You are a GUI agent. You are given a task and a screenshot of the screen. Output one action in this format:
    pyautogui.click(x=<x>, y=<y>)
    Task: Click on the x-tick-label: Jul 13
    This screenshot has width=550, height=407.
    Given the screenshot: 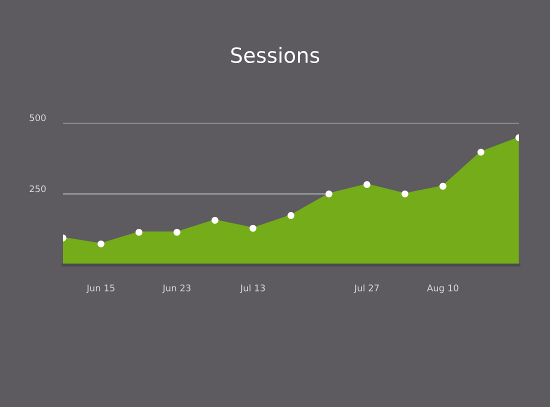 What is the action you would take?
    pyautogui.click(x=252, y=289)
    